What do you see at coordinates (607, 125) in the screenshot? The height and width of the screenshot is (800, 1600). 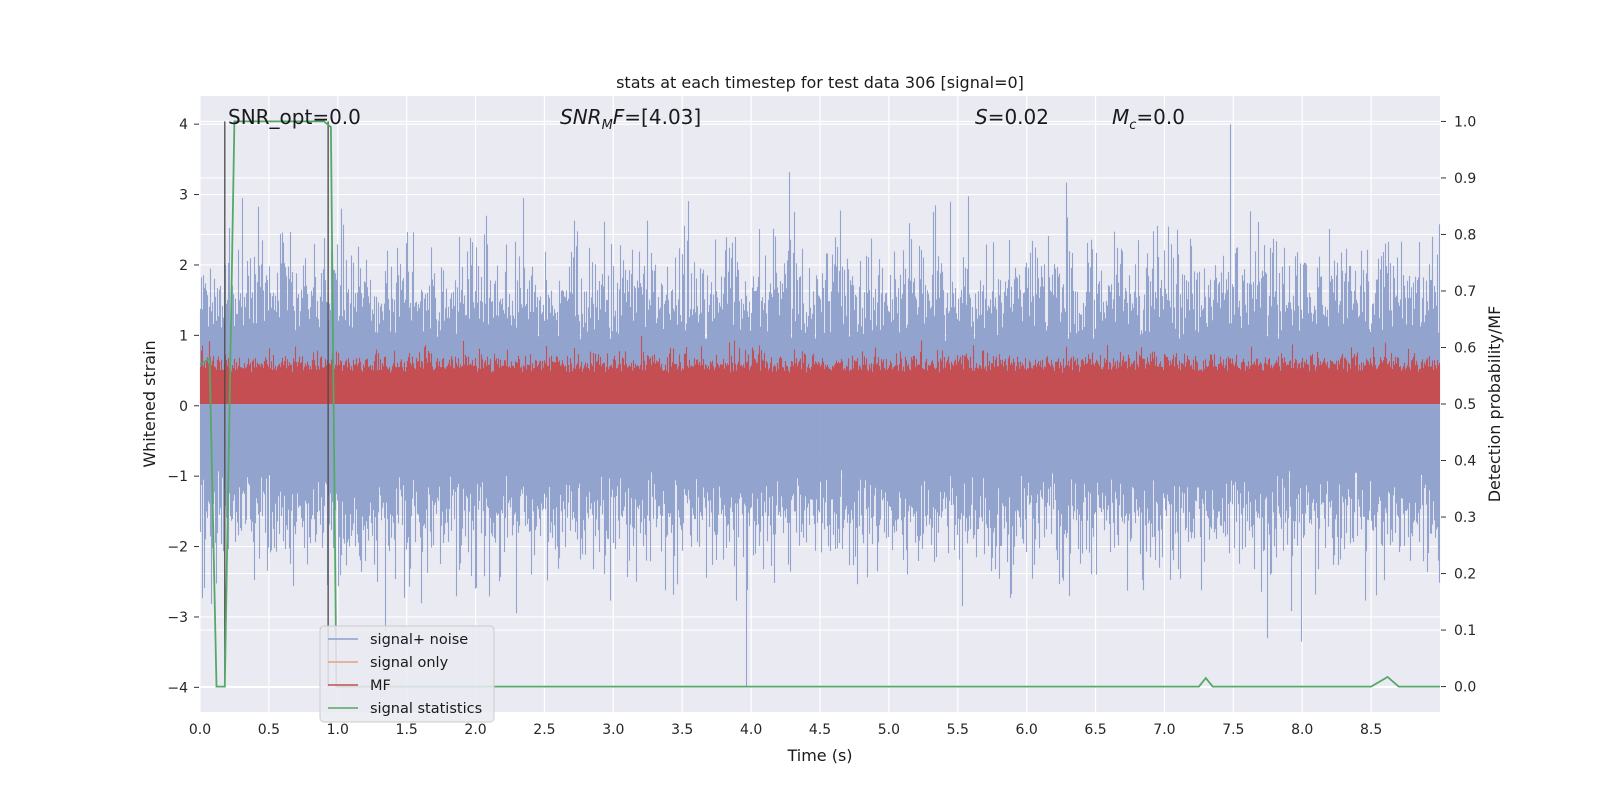 I see `annotation-snr-mf-subscript: M` at bounding box center [607, 125].